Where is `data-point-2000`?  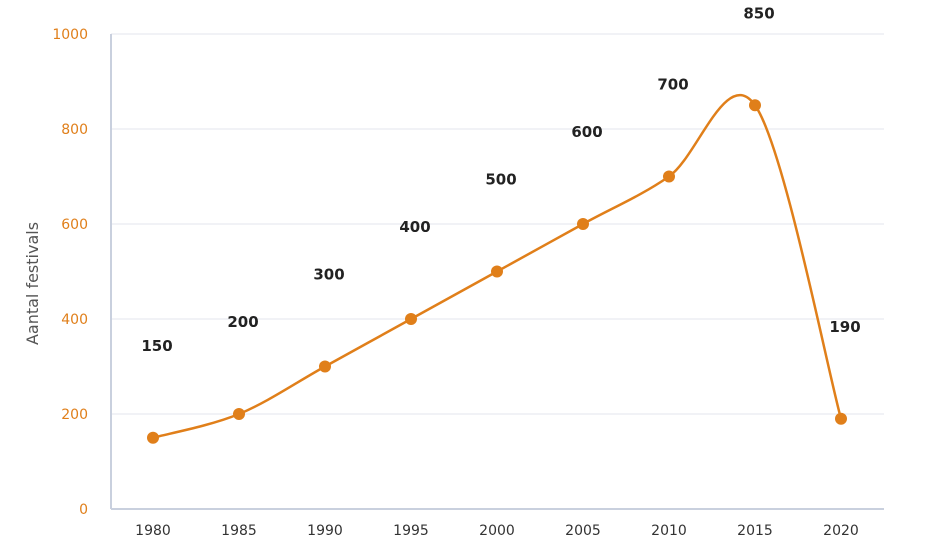
data-point-2000 is located at coordinates (497, 271).